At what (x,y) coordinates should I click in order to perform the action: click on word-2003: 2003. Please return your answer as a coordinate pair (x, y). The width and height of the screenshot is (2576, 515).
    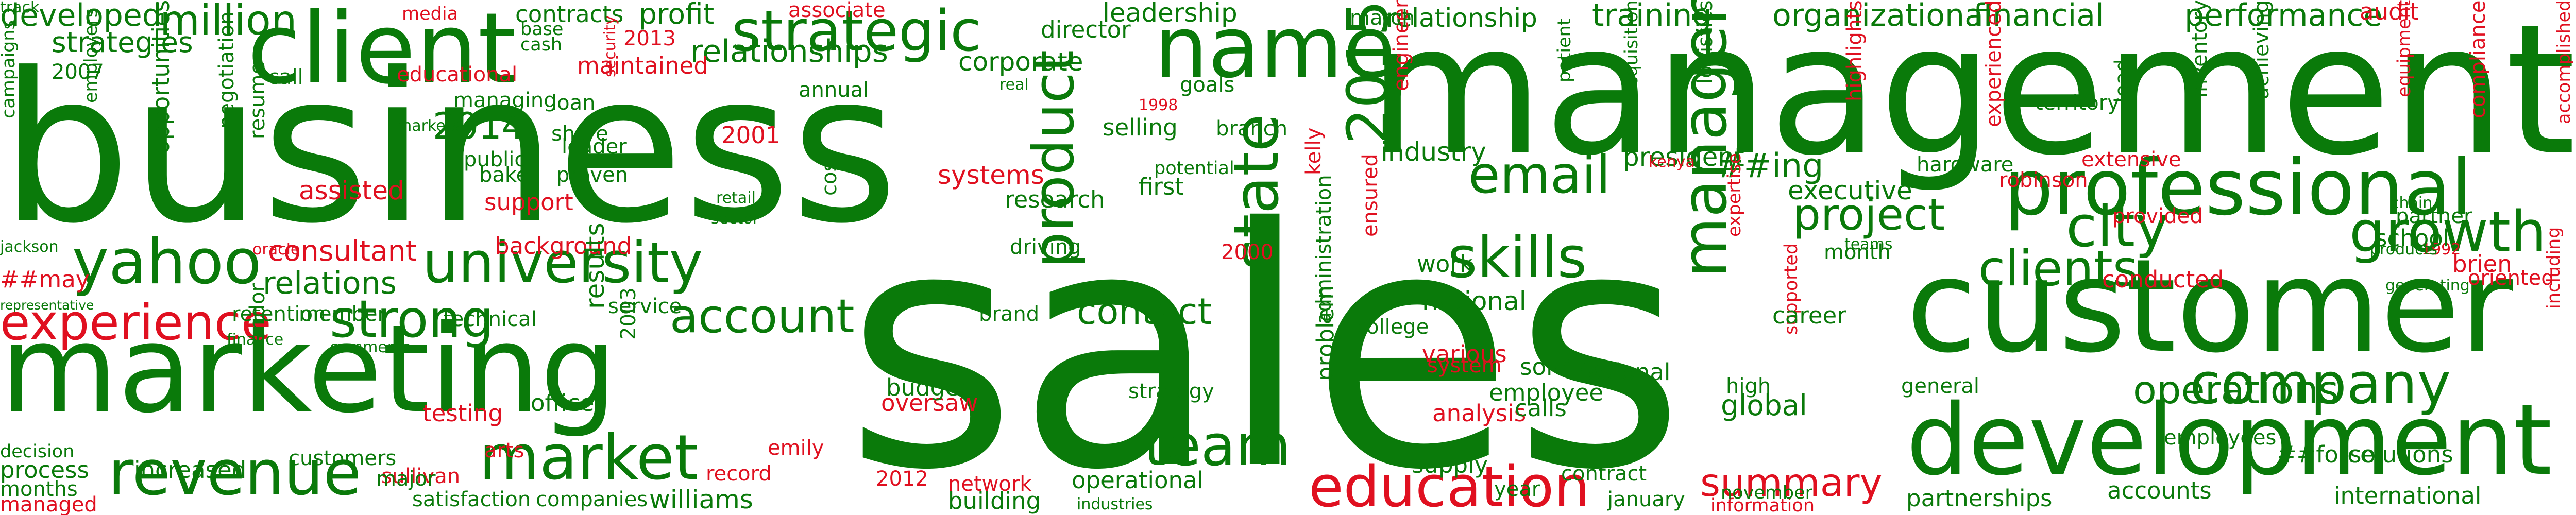
    Looking at the image, I should click on (628, 313).